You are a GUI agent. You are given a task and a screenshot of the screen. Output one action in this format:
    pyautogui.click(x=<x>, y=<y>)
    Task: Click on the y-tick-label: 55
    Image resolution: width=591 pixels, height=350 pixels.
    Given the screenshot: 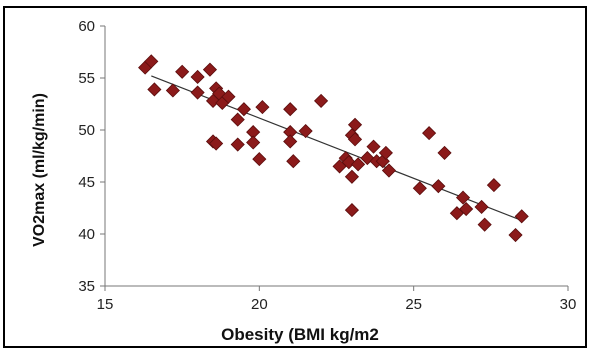 What is the action you would take?
    pyautogui.click(x=86, y=78)
    